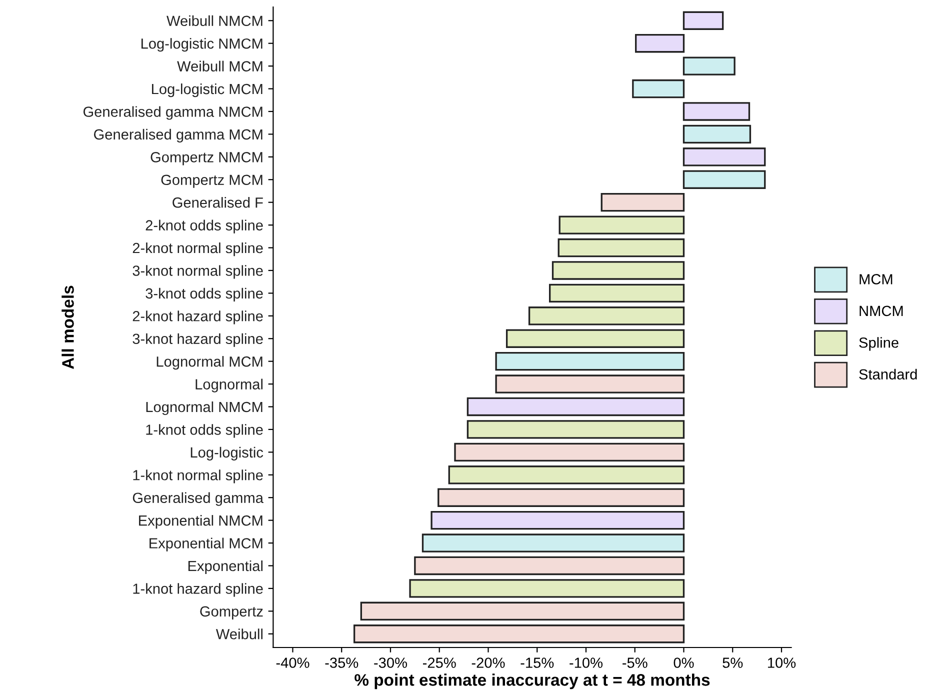 The height and width of the screenshot is (700, 942). What do you see at coordinates (206, 545) in the screenshot?
I see `y-tick-label: Exponential MCM` at bounding box center [206, 545].